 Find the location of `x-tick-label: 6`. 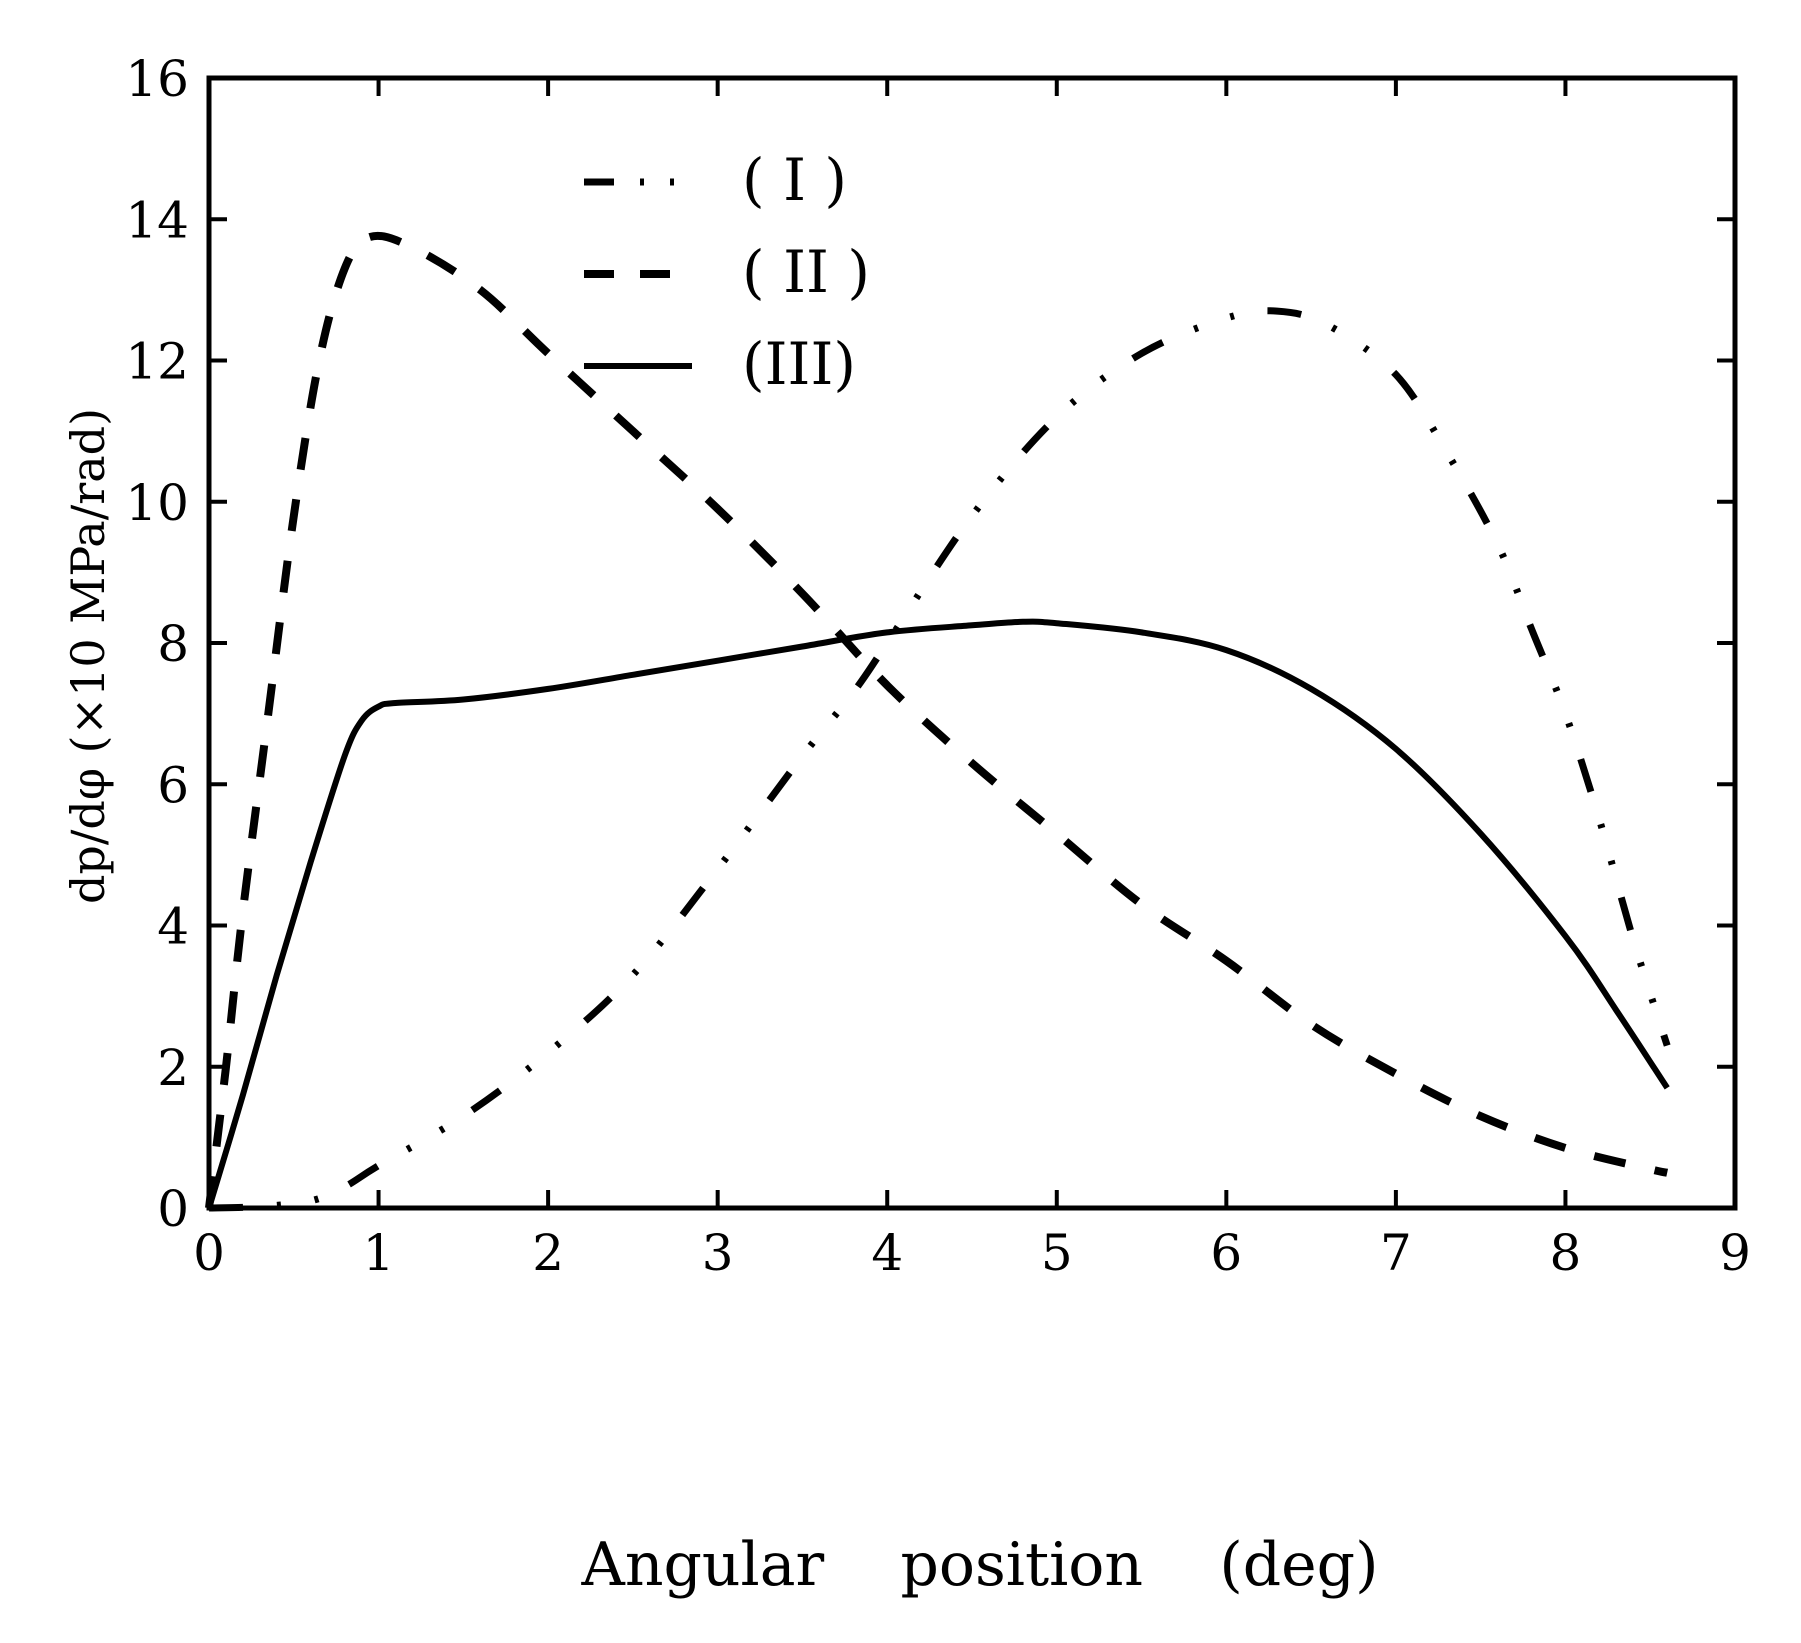

x-tick-label: 6 is located at coordinates (1226, 1253).